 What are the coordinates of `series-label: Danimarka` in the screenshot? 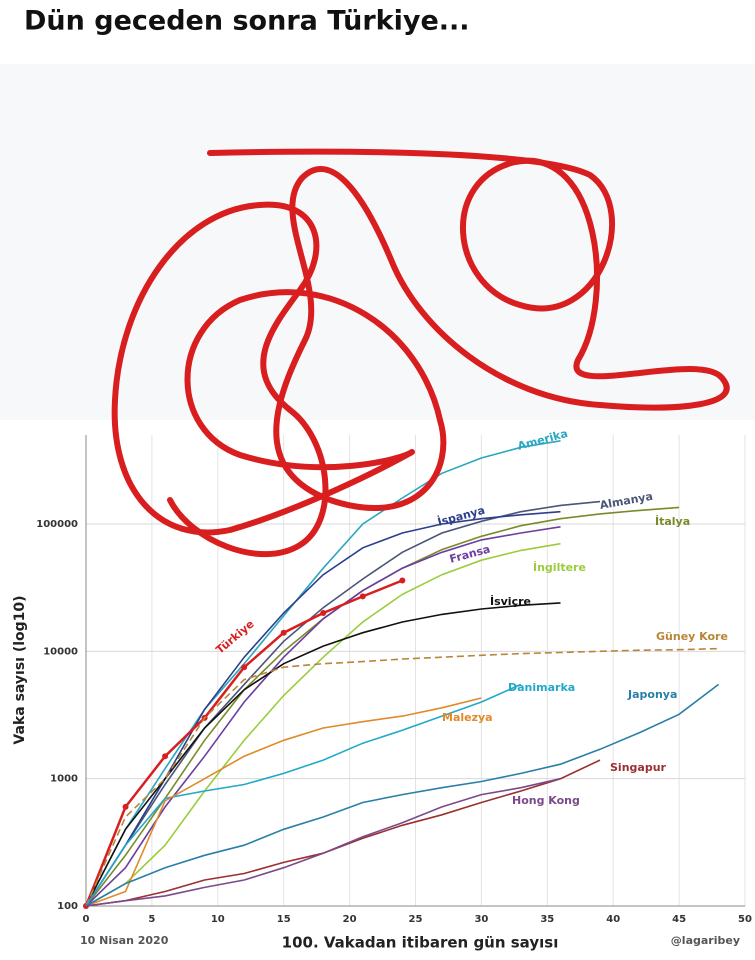 It's located at (541, 687).